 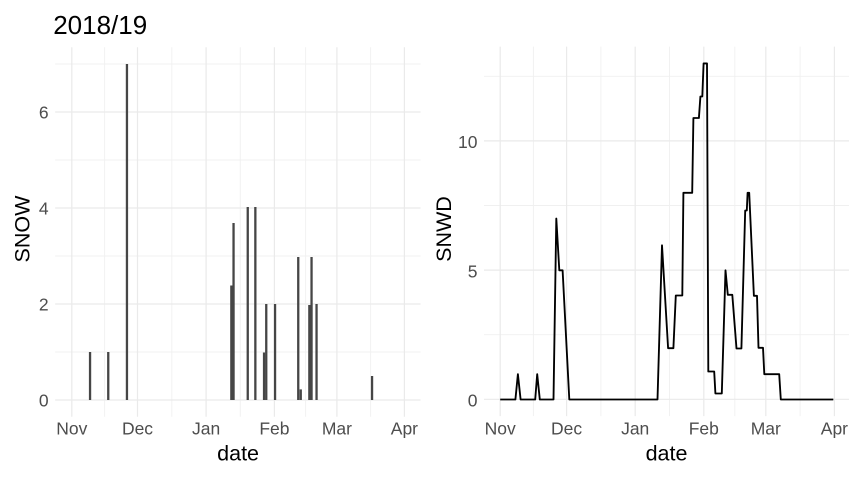 What do you see at coordinates (100, 25) in the screenshot?
I see `svg-text: 2018/19` at bounding box center [100, 25].